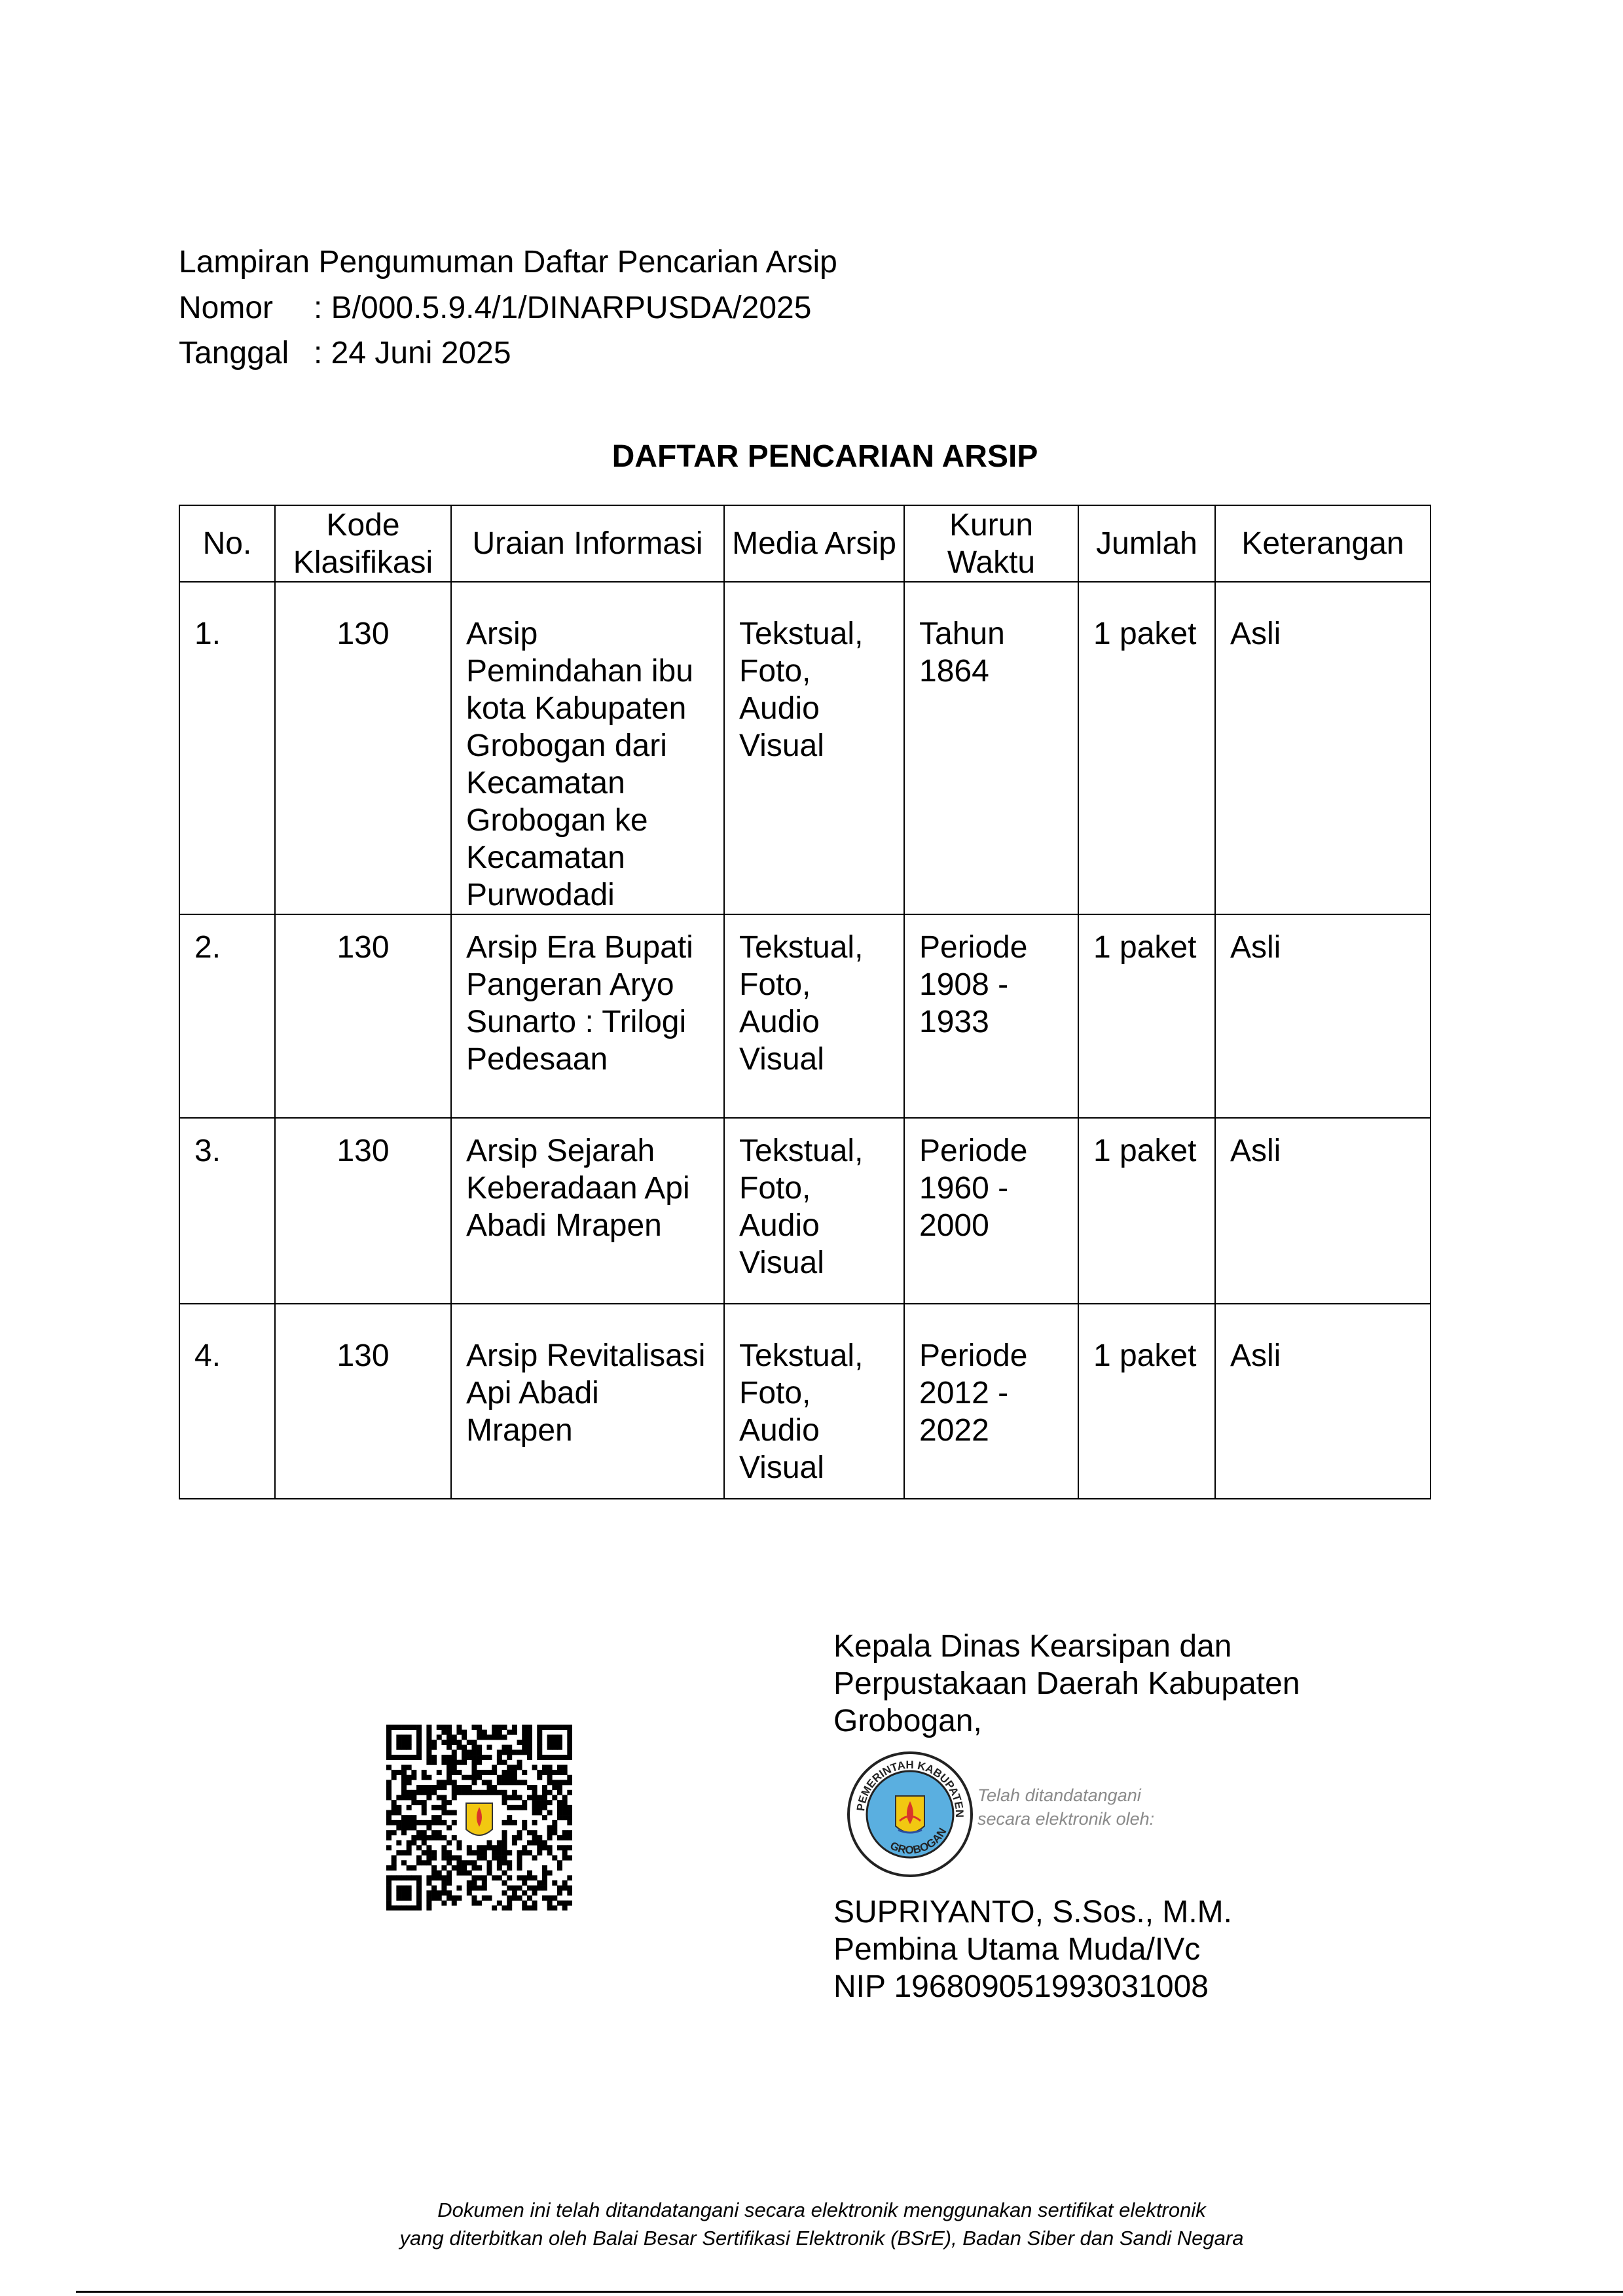 The image size is (1623, 2296). Describe the element at coordinates (991, 1401) in the screenshot. I see `cell-kurun: Periode 2012 - 2022` at that location.